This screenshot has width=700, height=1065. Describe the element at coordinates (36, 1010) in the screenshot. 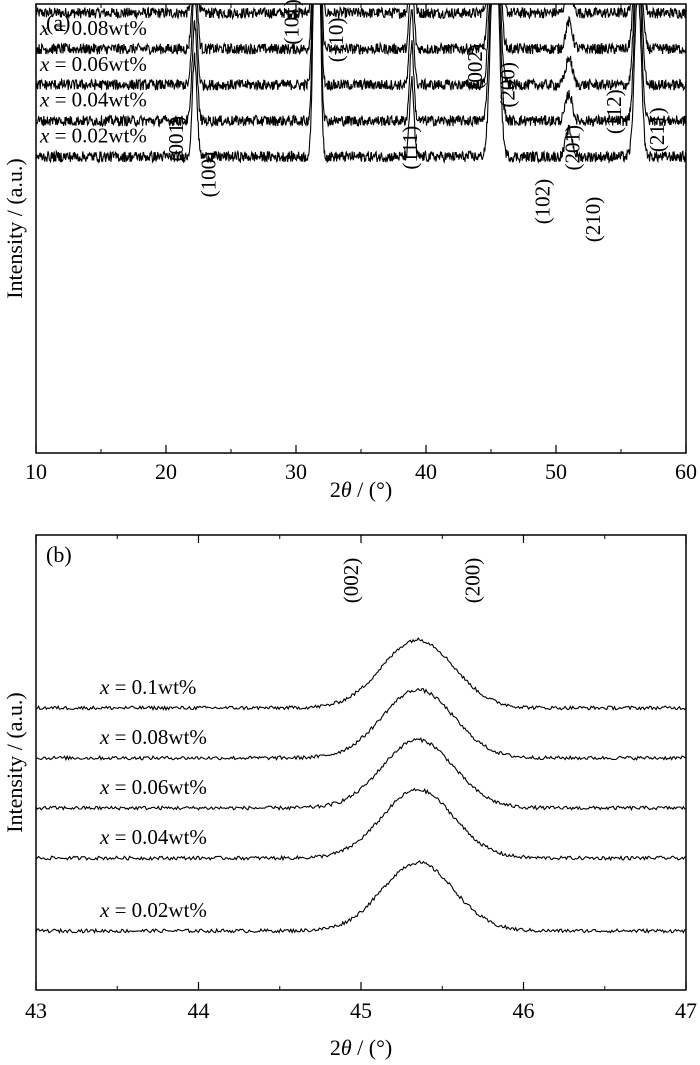

I see `x-tick-label: 43` at that location.